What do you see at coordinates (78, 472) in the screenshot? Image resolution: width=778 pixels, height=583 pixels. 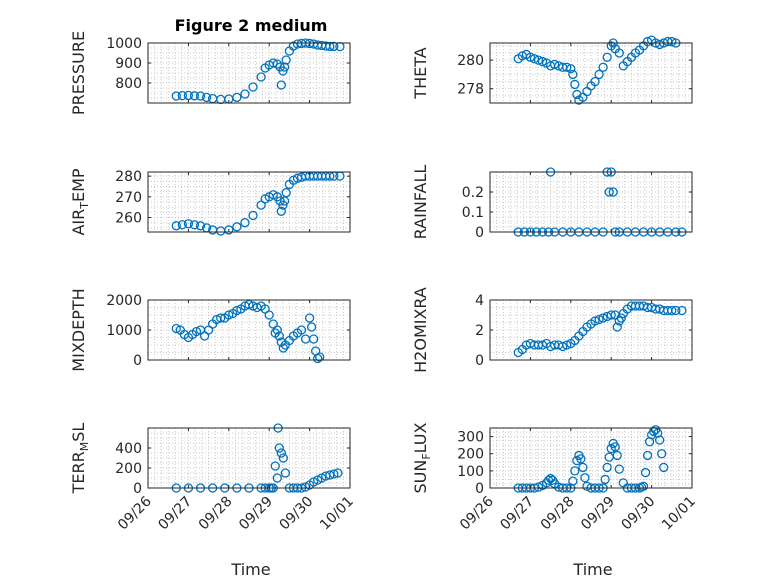 I see `y-axis-label-main: TERR` at bounding box center [78, 472].